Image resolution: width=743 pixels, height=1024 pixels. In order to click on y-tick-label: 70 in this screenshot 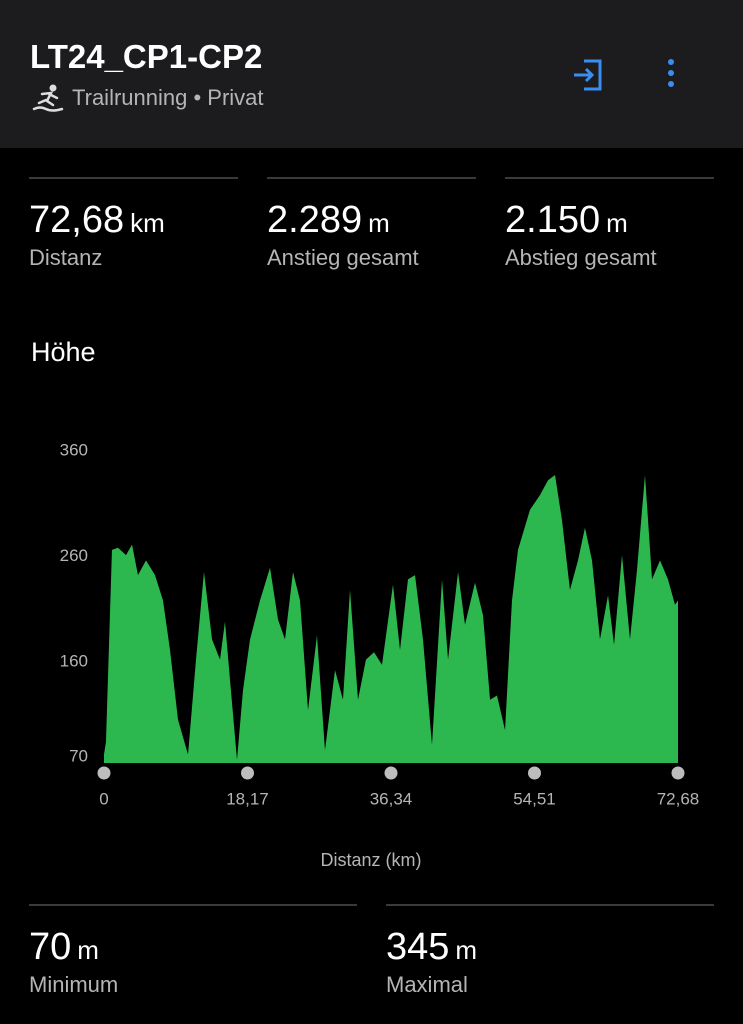, I will do `click(78, 755)`.